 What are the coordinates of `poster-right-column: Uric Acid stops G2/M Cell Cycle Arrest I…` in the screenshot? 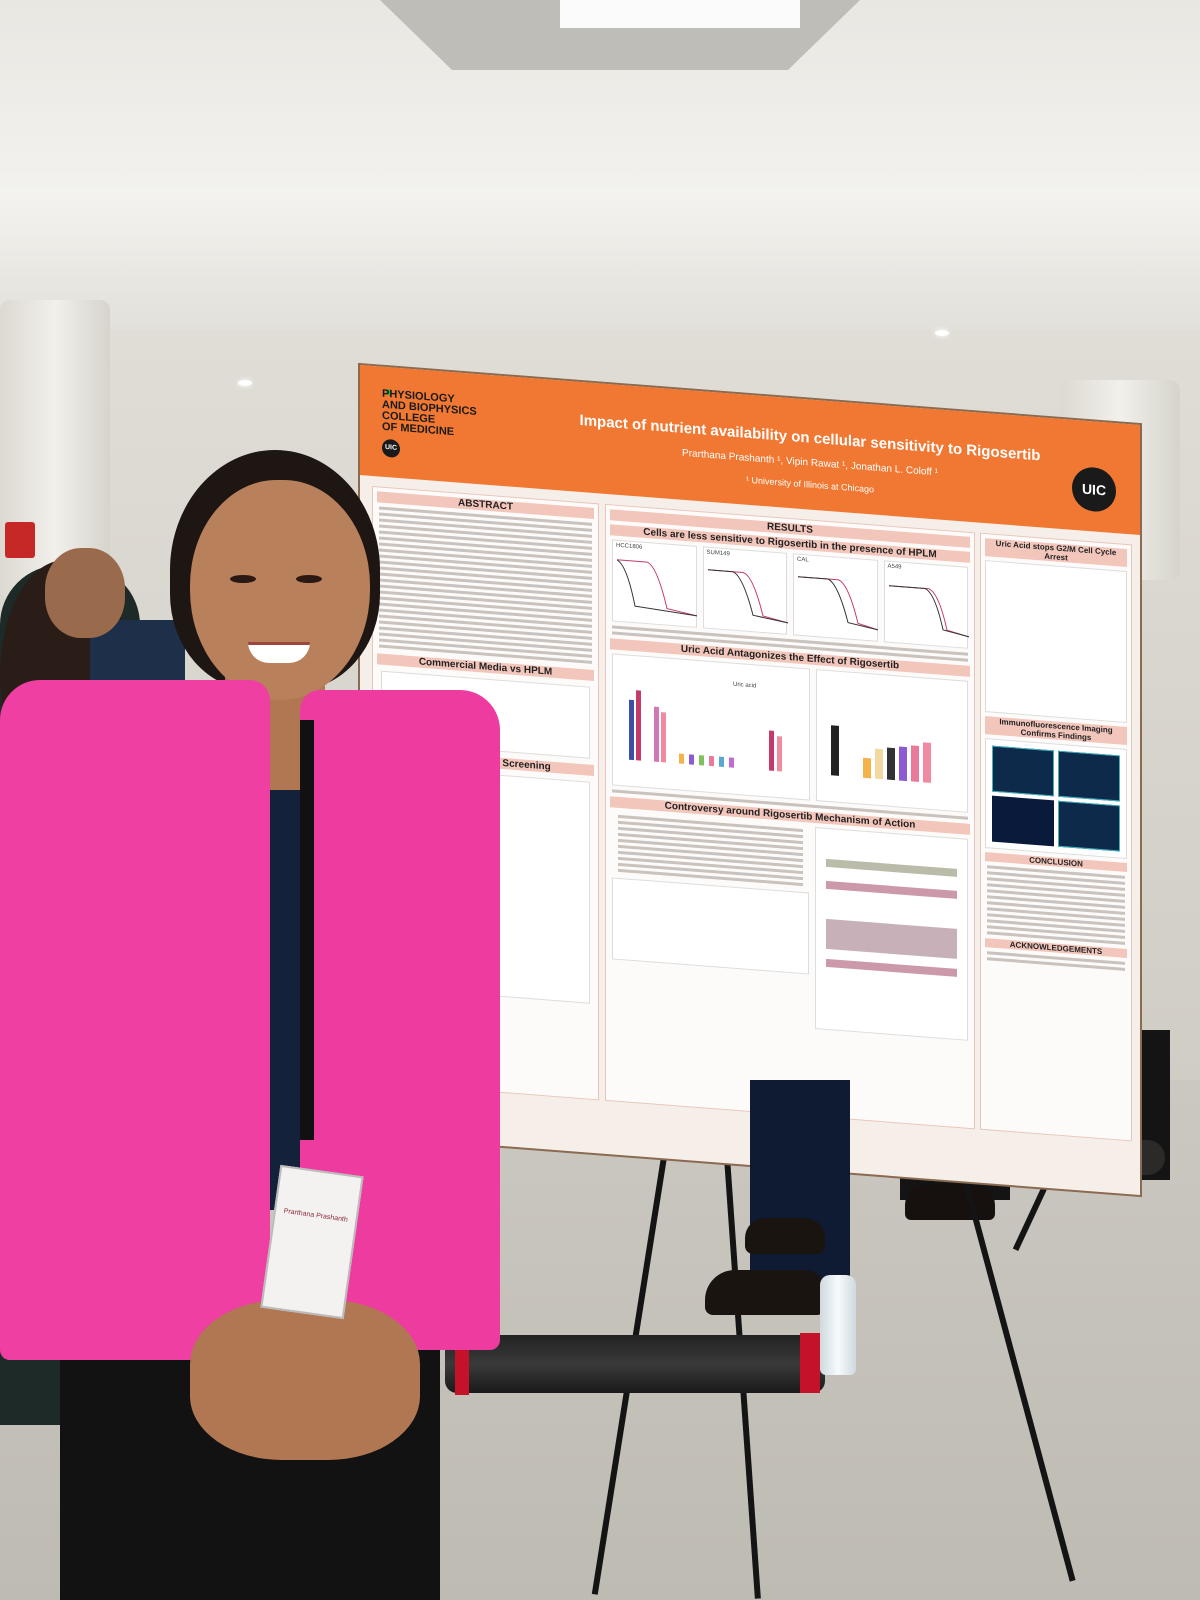 It's located at (1056, 837).